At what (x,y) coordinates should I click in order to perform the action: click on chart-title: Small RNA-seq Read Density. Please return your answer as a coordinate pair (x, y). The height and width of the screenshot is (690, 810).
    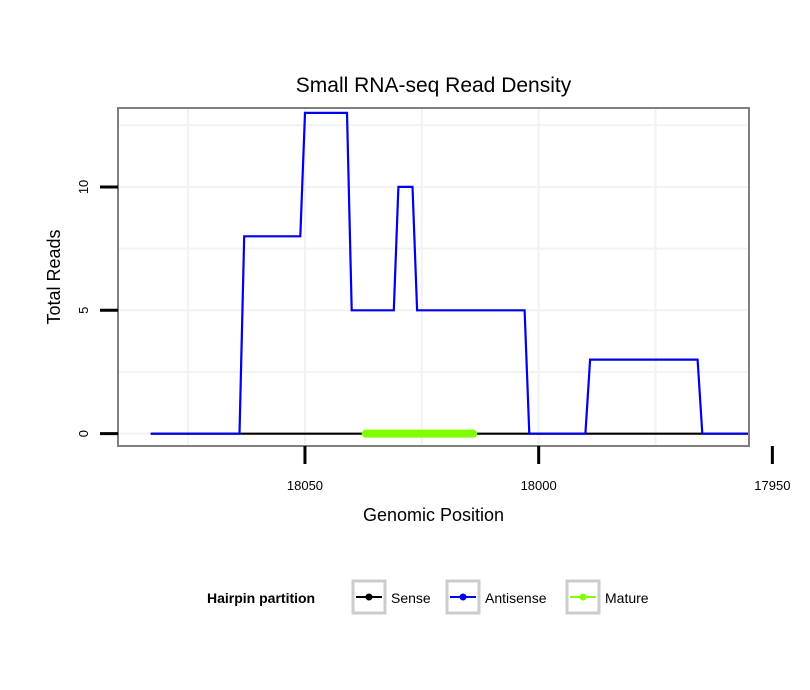
    Looking at the image, I should click on (434, 85).